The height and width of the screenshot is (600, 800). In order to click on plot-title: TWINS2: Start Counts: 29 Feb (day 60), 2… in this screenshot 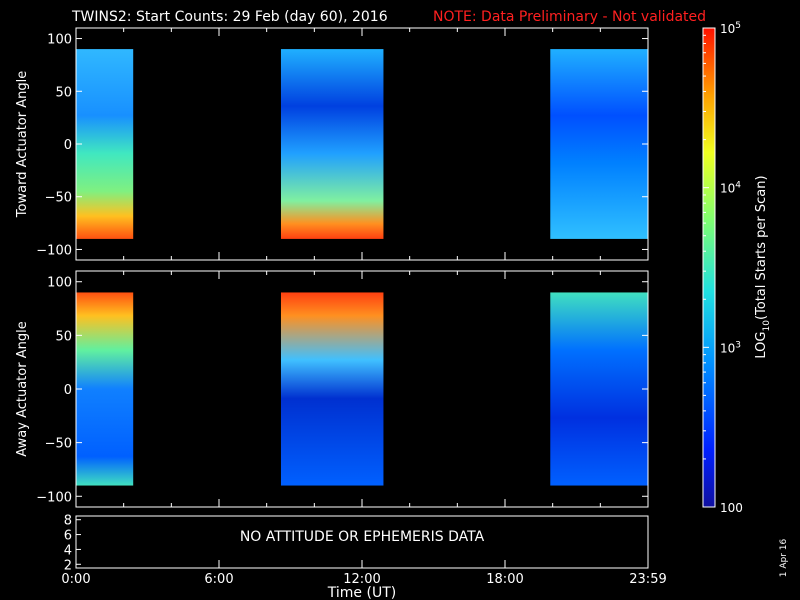, I will do `click(229, 17)`.